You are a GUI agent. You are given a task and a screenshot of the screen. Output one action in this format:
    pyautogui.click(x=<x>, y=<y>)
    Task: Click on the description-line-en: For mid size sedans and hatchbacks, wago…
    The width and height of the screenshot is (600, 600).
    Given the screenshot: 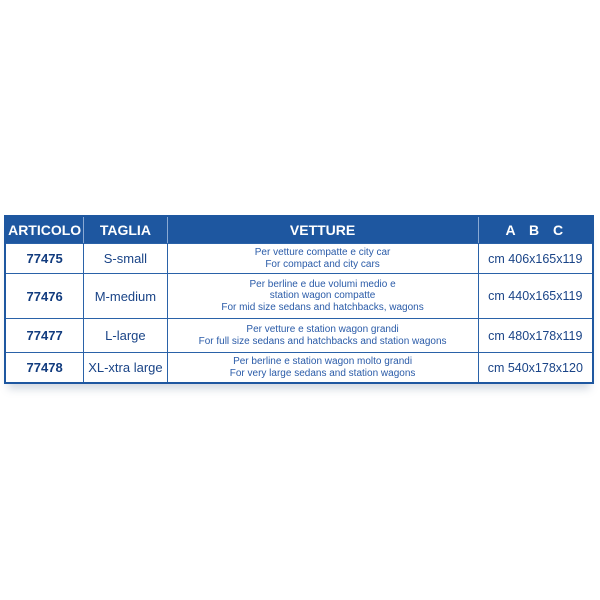 What is the action you would take?
    pyautogui.click(x=322, y=307)
    